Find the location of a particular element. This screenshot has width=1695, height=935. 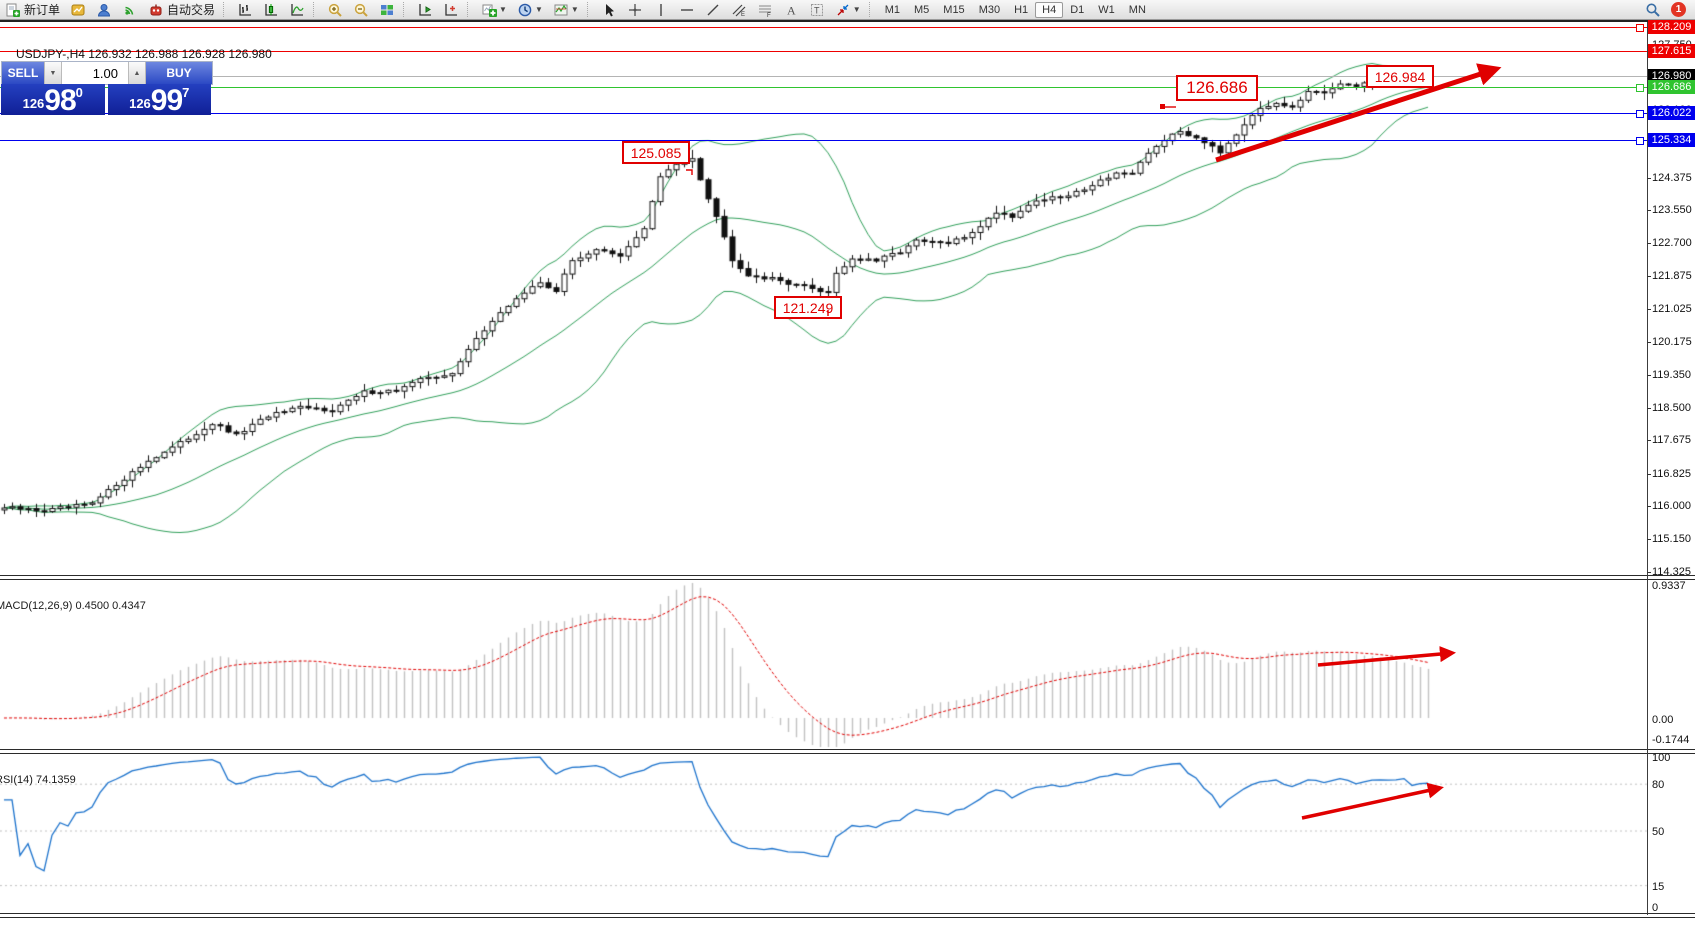

candle-chart-icon is located at coordinates (271, 9).